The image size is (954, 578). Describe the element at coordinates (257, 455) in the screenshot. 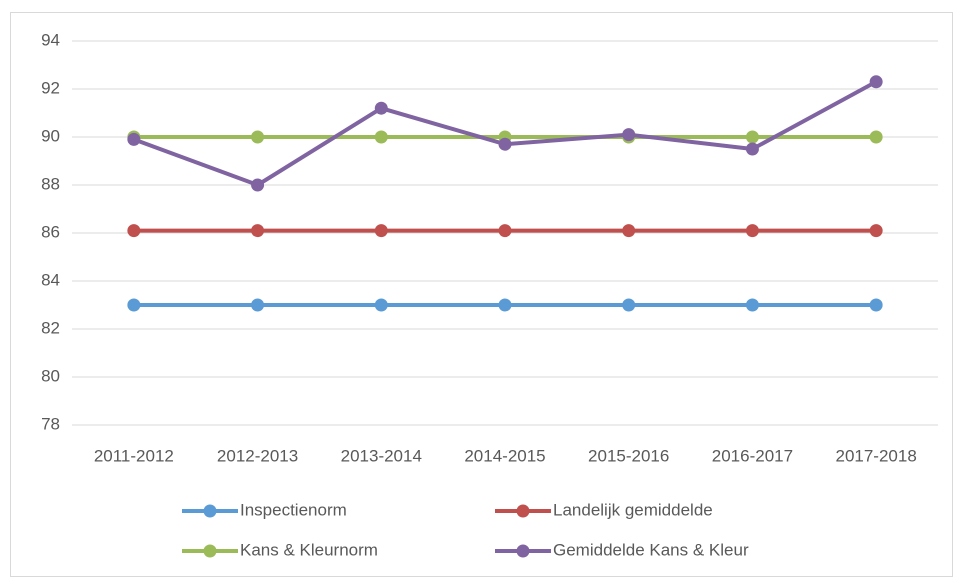

I see `x-tick-label: 2012-2013` at that location.